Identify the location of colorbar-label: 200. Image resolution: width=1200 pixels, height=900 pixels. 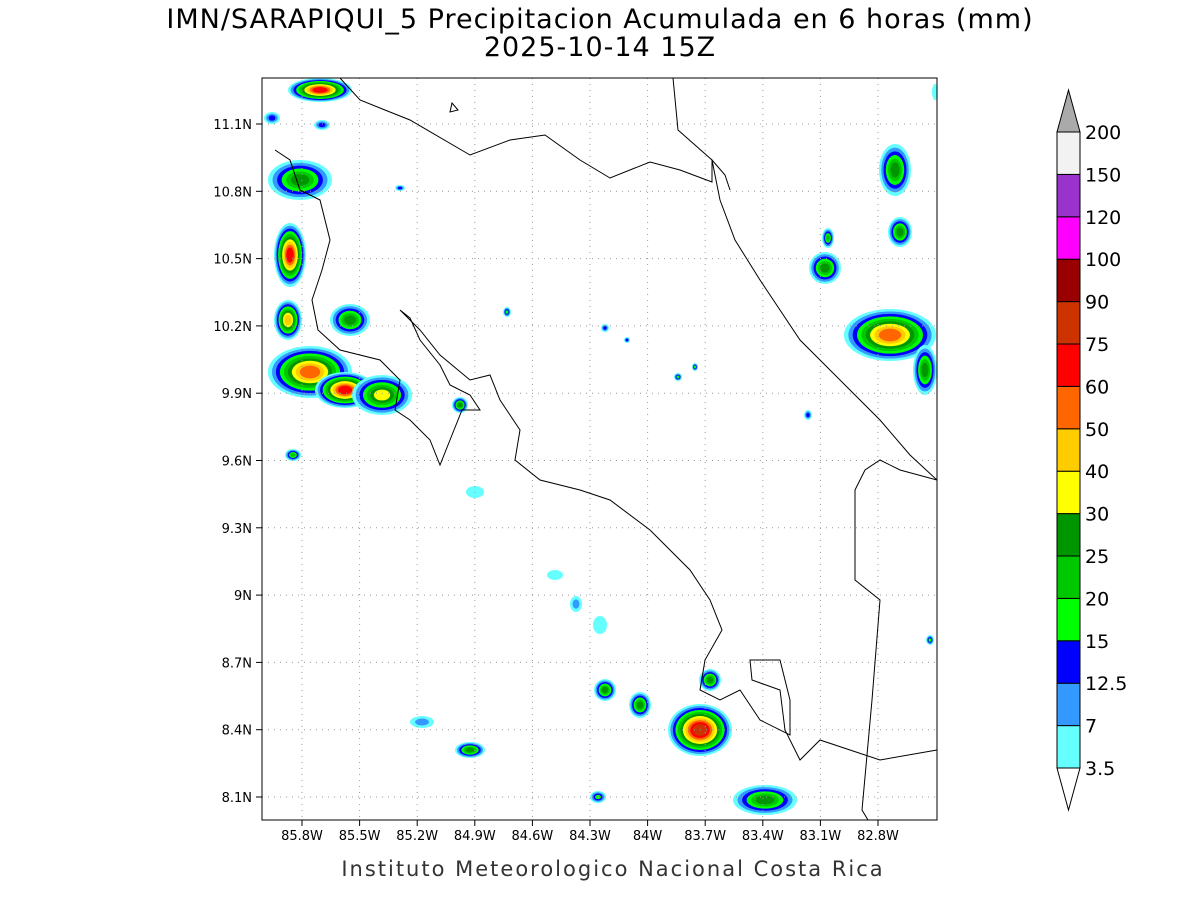
(1103, 133).